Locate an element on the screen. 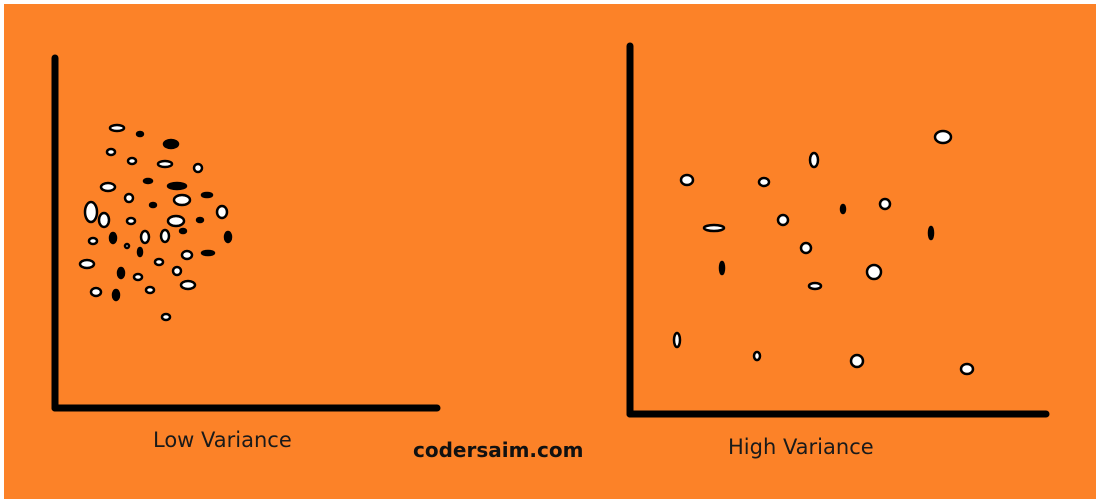 Image resolution: width=1100 pixels, height=503 pixels. low-variance-points is located at coordinates (155, 222).